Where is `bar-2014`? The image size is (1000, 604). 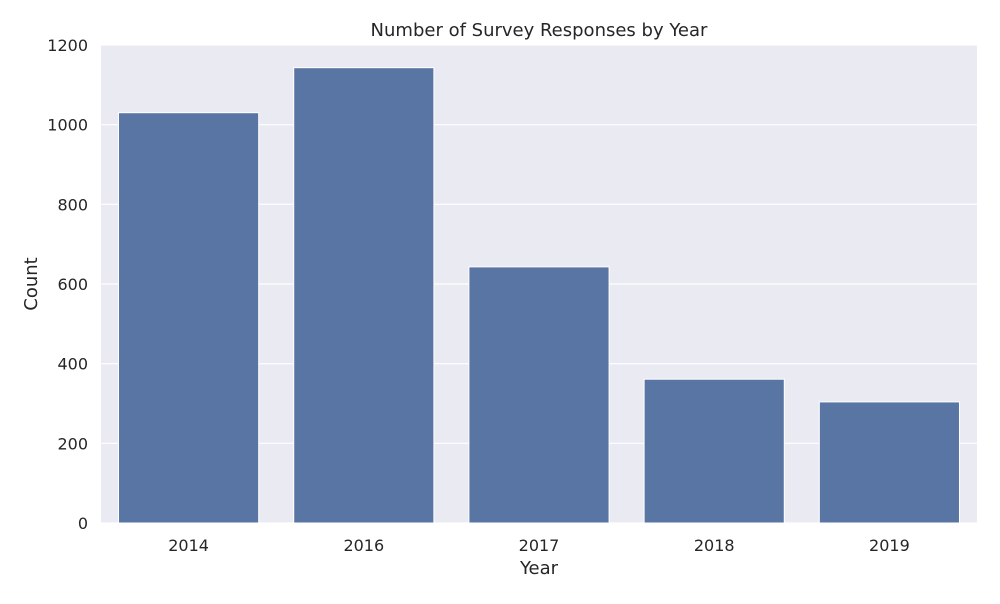 bar-2014 is located at coordinates (189, 318).